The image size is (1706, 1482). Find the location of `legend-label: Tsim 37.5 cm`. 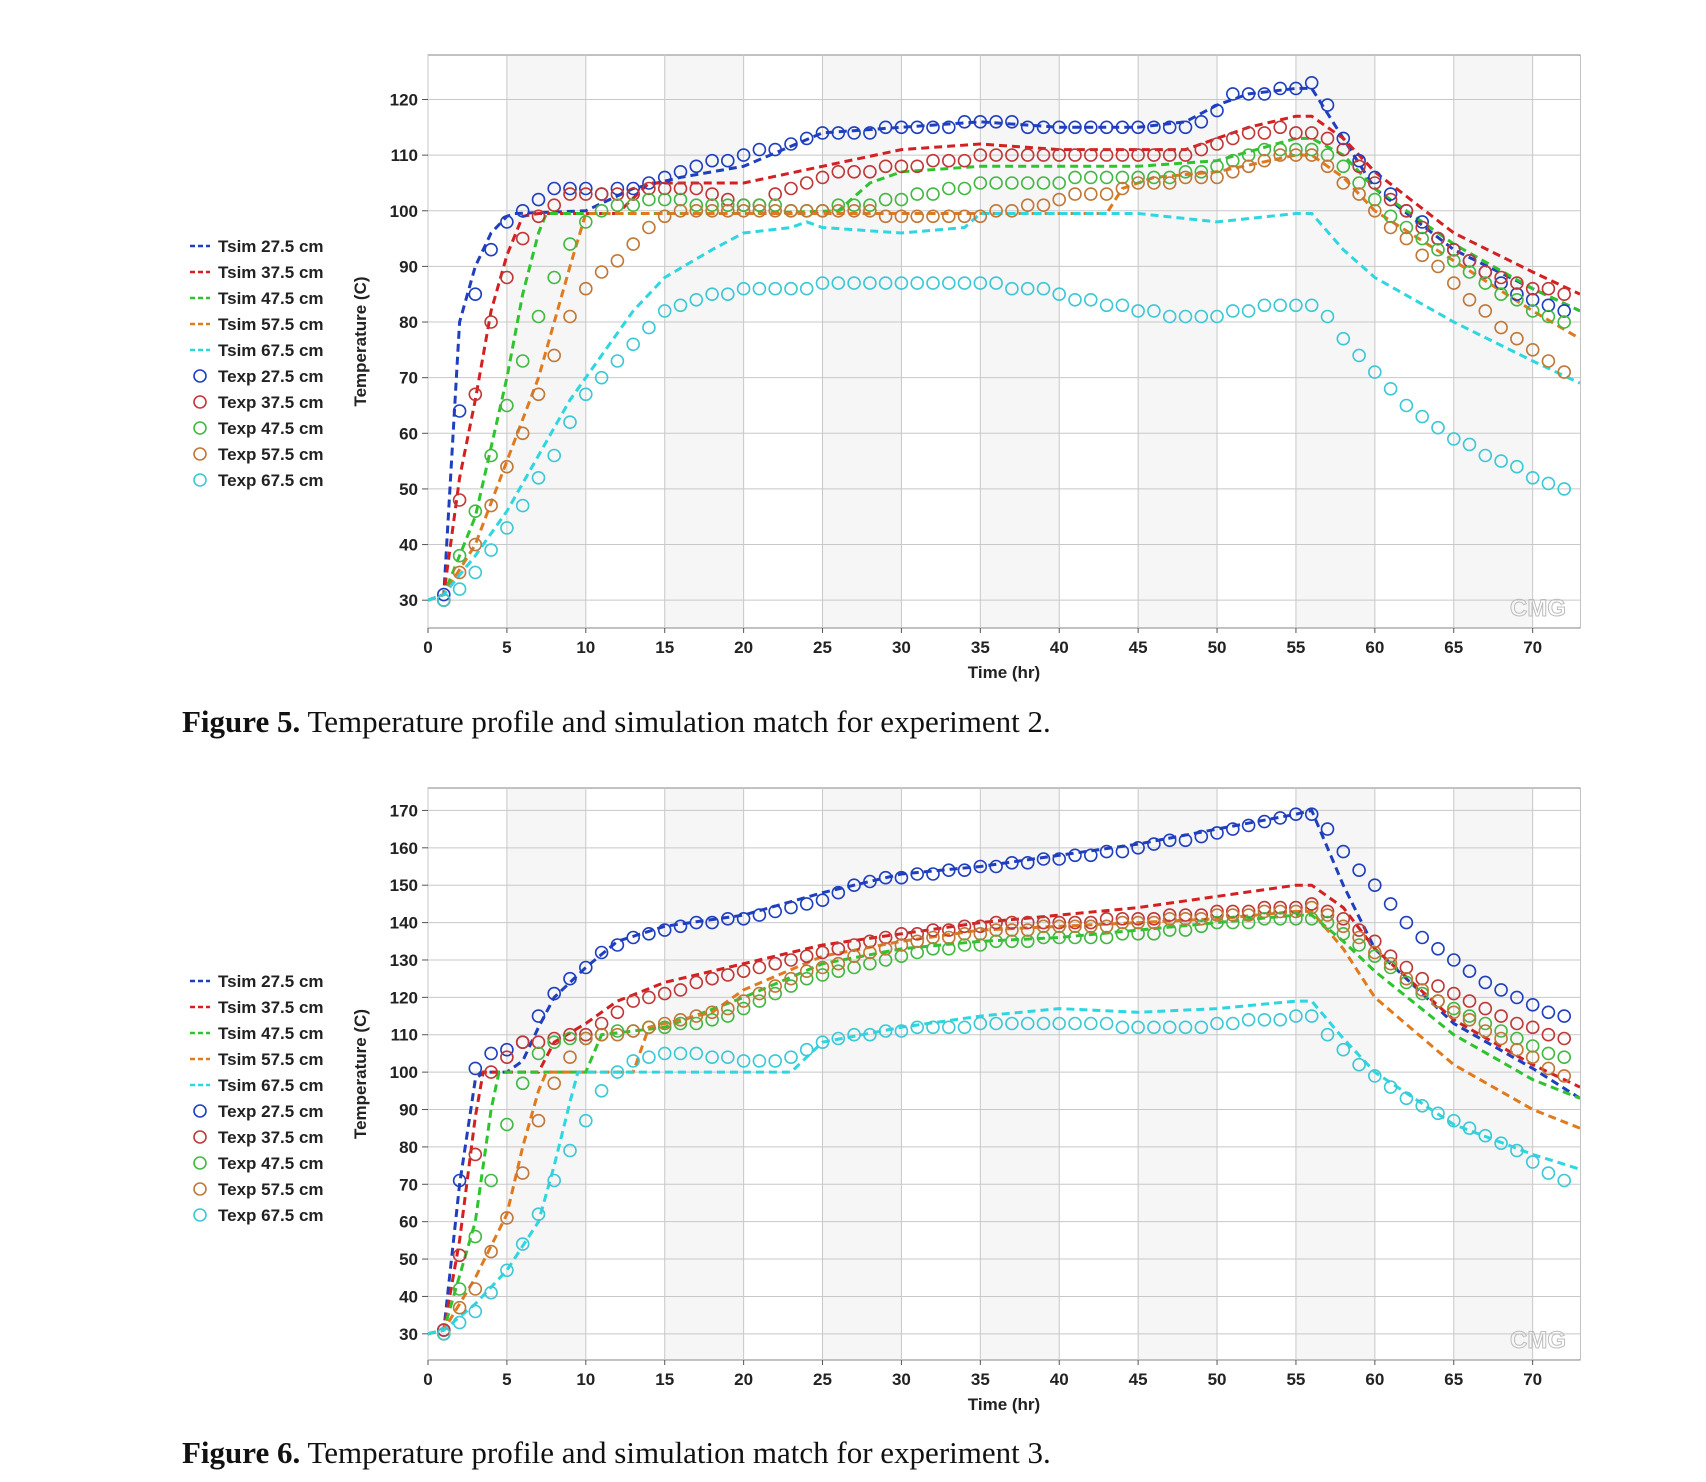

legend-label: Tsim 37.5 cm is located at coordinates (271, 272).